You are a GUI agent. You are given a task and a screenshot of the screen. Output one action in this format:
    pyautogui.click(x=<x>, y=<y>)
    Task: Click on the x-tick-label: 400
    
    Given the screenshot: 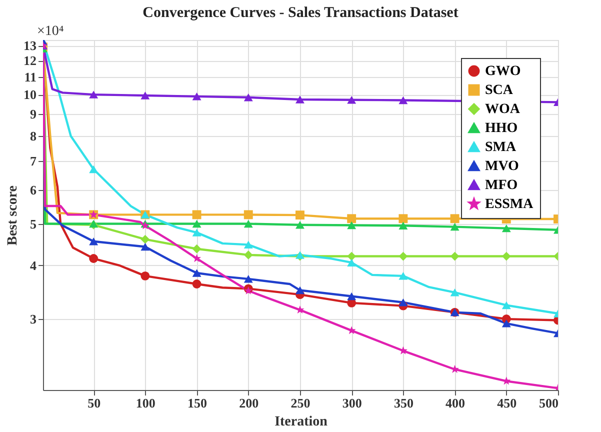 What is the action you would take?
    pyautogui.click(x=456, y=403)
    